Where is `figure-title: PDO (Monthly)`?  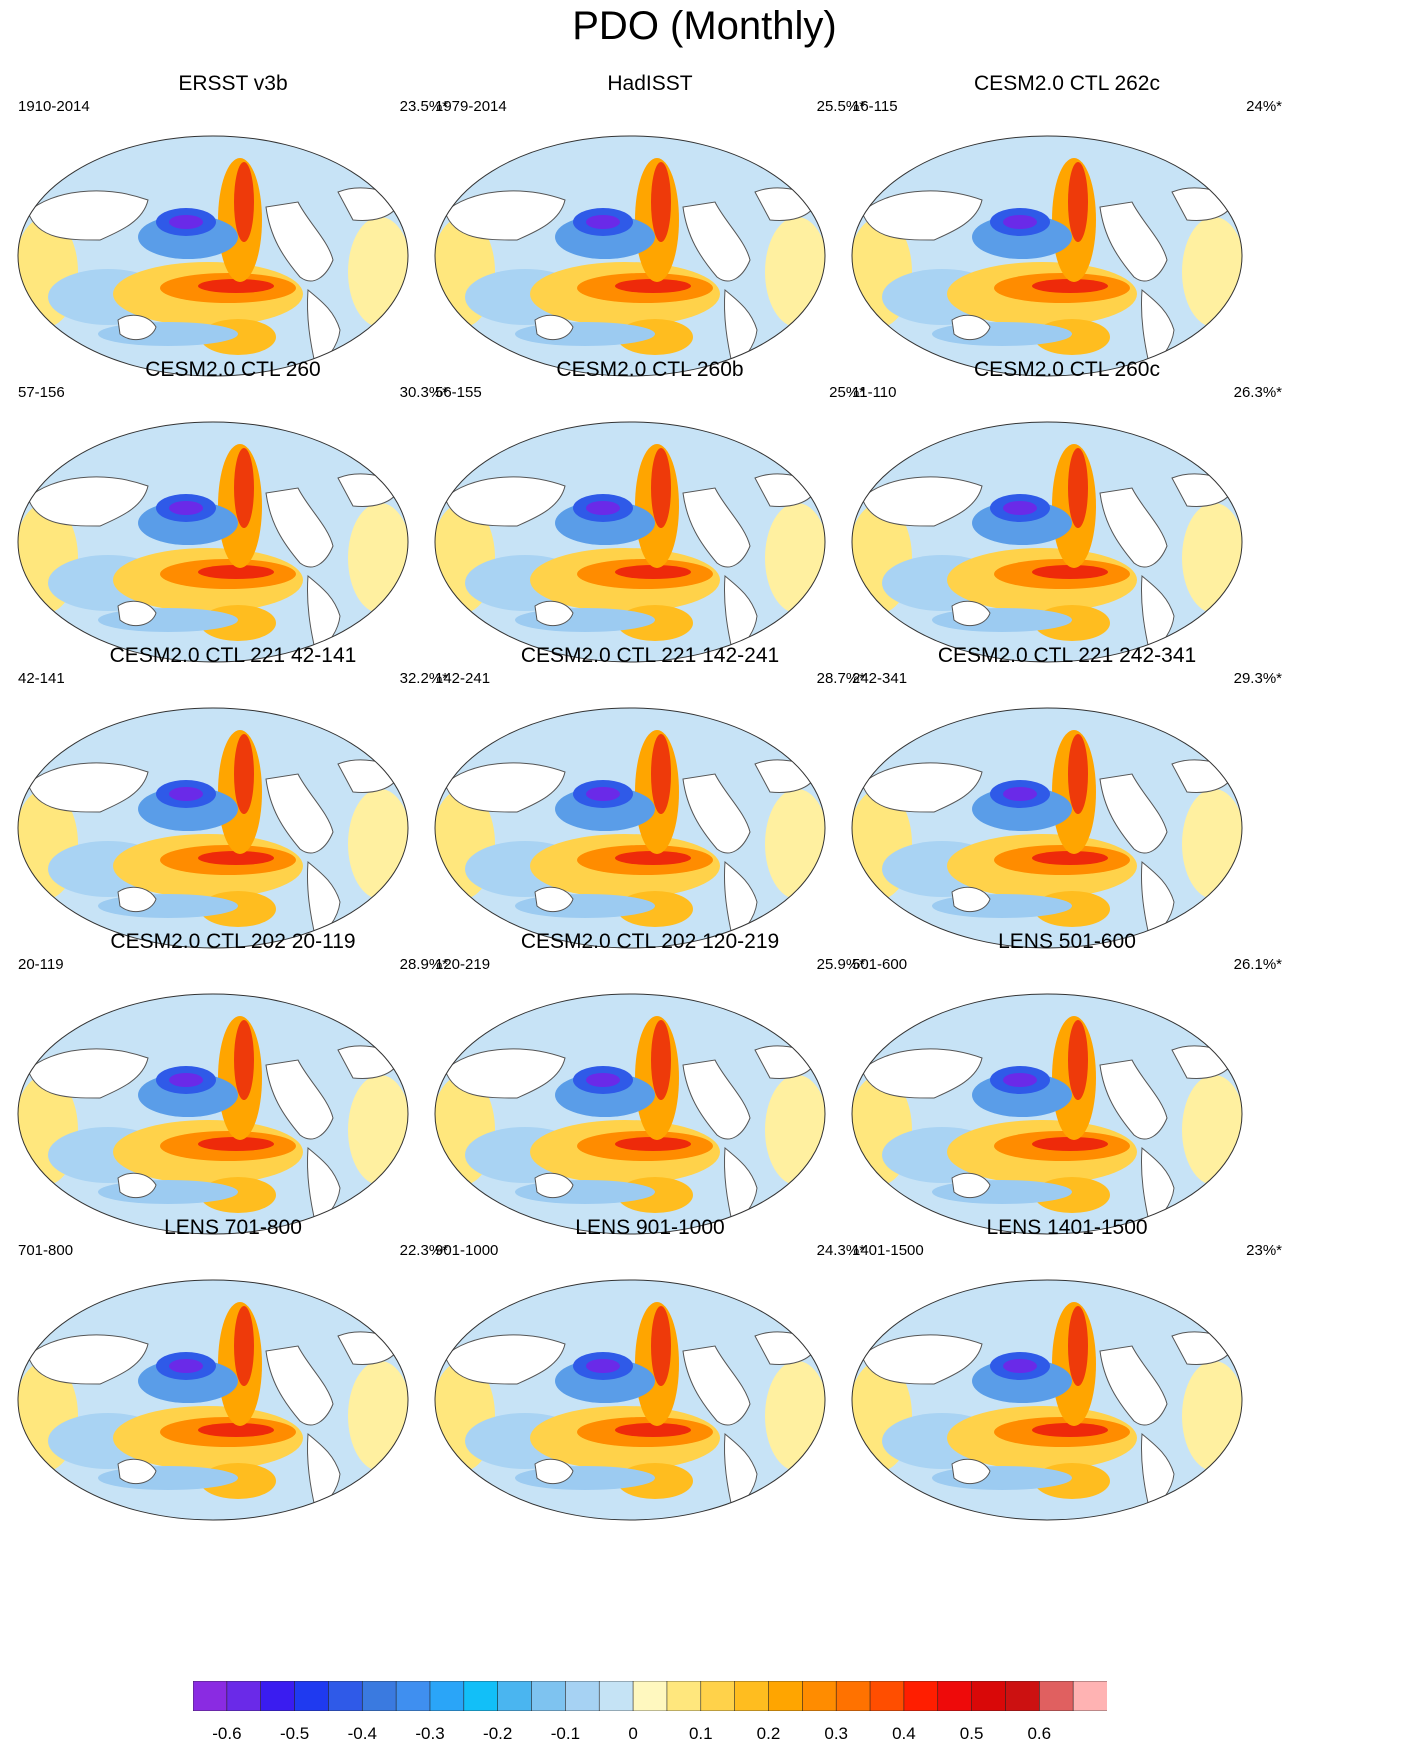
figure-title: PDO (Monthly) is located at coordinates (704, 26).